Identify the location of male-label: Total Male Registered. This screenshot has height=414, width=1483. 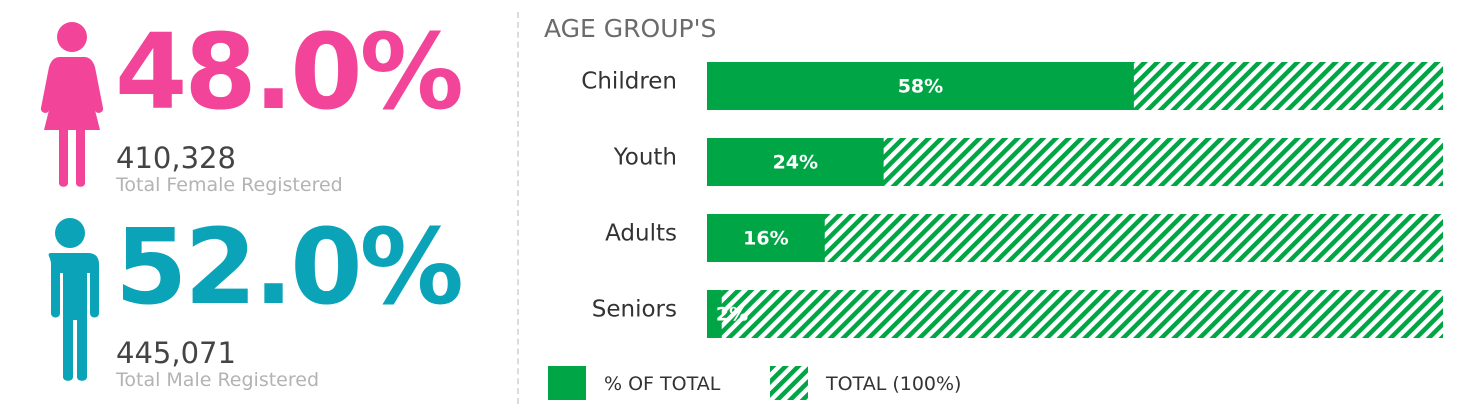
(218, 380).